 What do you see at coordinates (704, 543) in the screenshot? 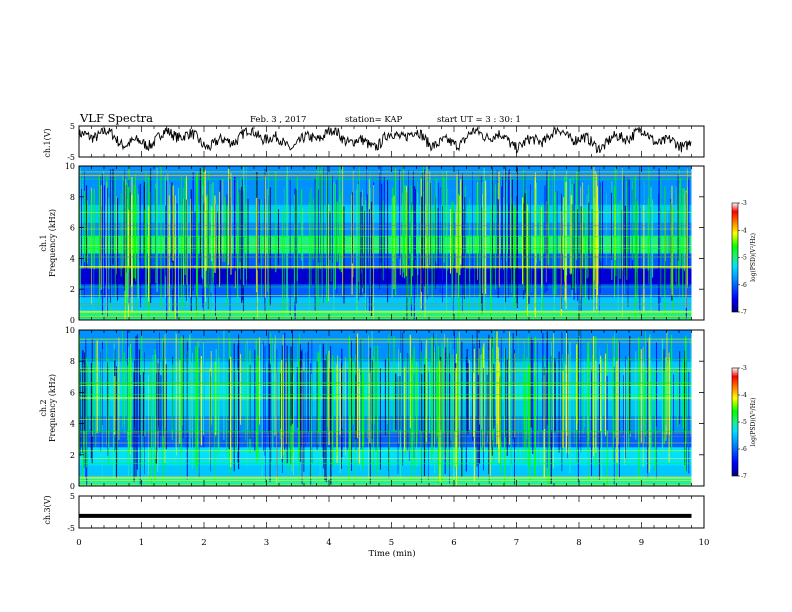
I see `x-tick-label: 10` at bounding box center [704, 543].